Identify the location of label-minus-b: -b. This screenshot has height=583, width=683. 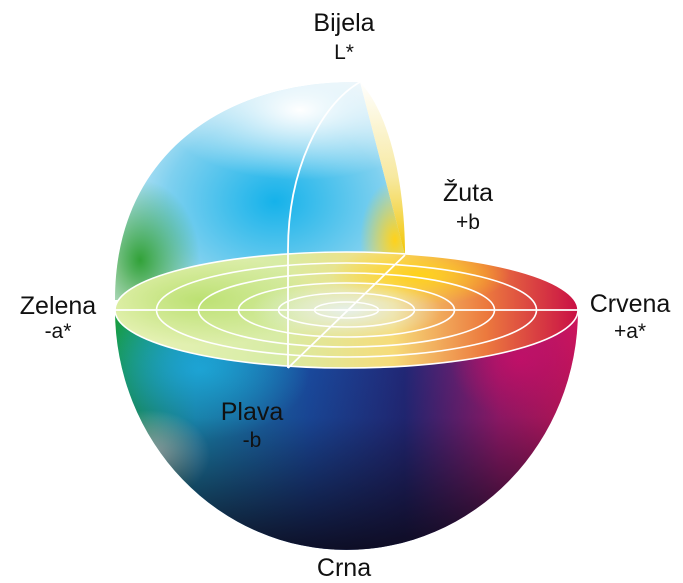
(252, 440).